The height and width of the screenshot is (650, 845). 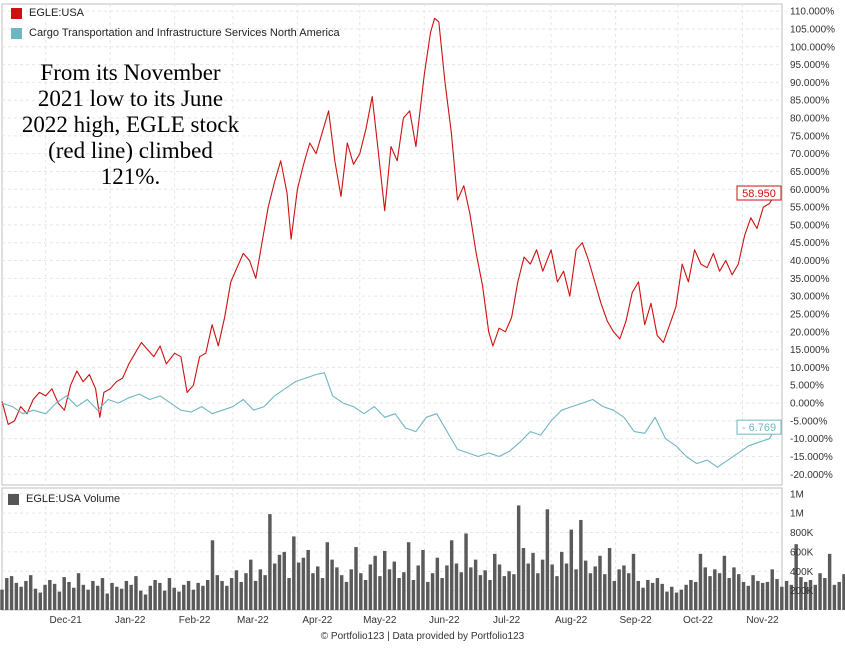 I want to click on last-value-label: - 6.769, so click(x=759, y=428).